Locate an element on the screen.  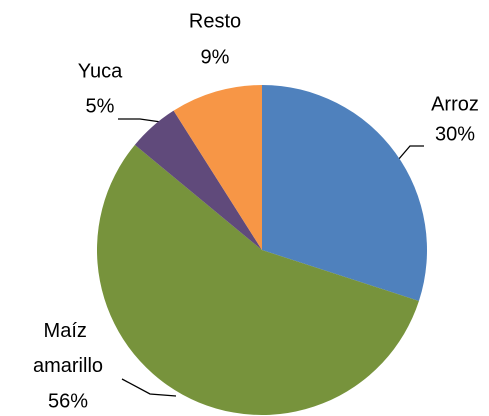
category-label: Arroz is located at coordinates (455, 104).